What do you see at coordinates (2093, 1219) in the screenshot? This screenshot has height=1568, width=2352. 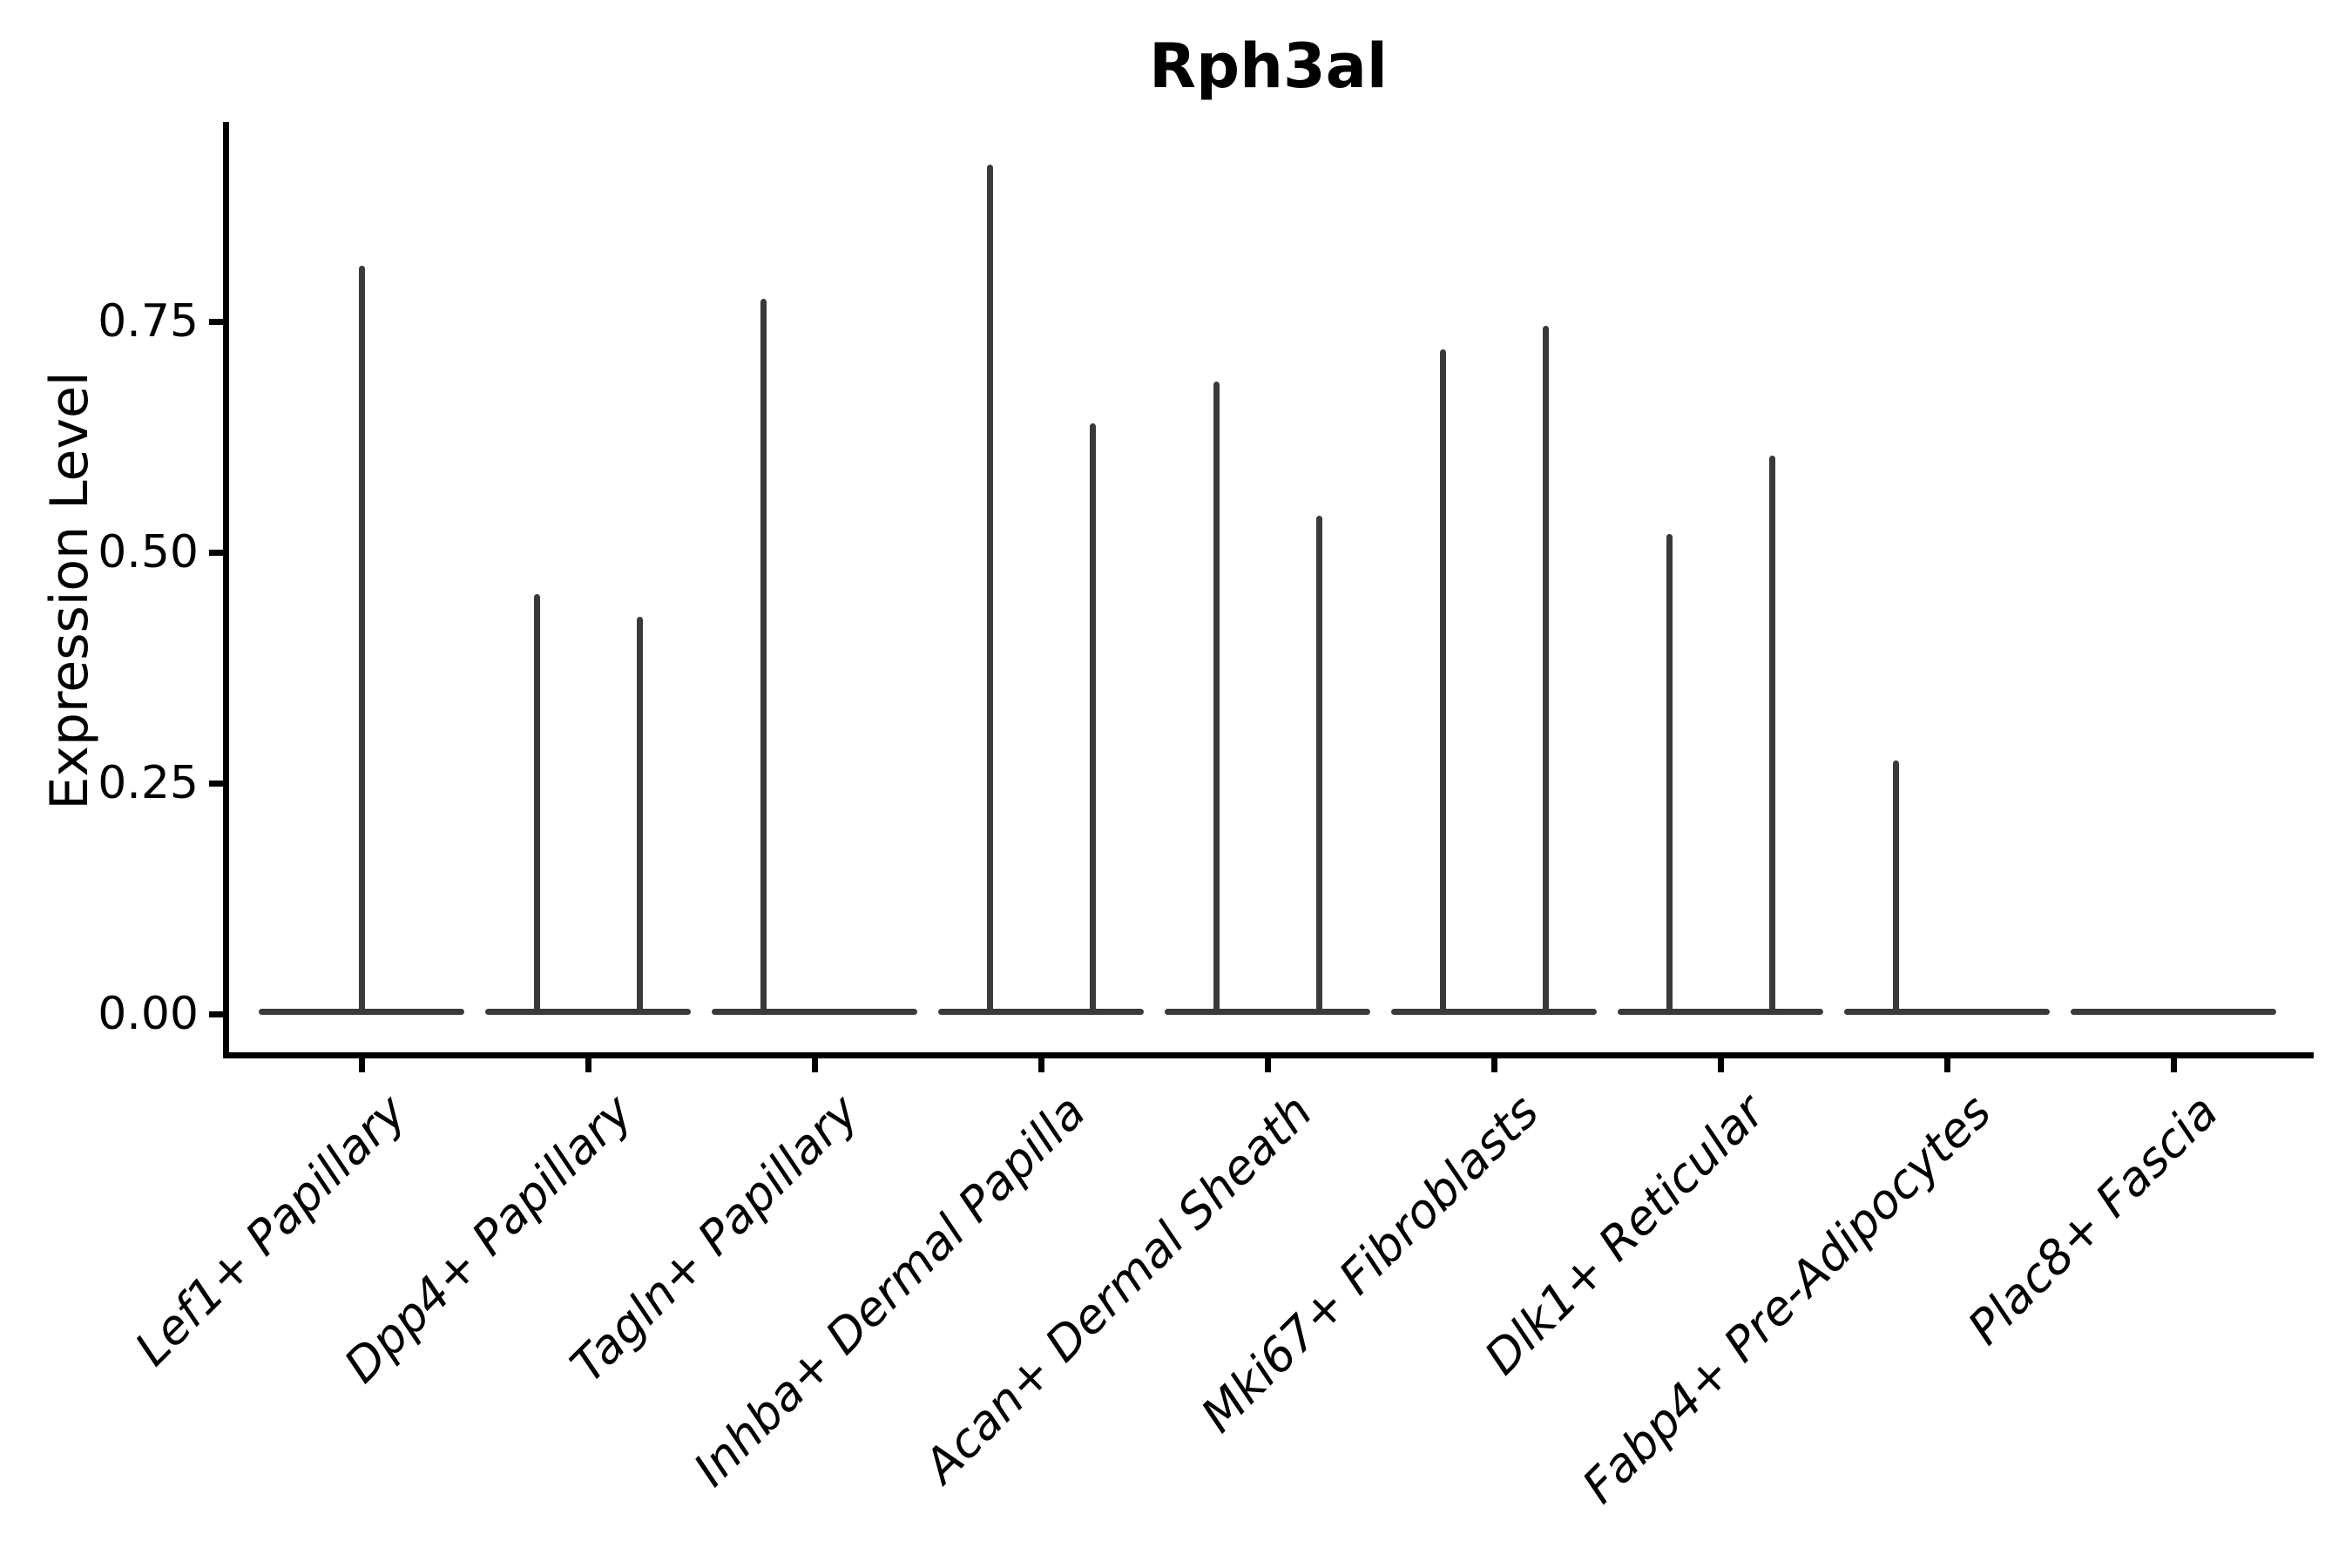 I see `x-tick-label: Plac8+ Fascia` at bounding box center [2093, 1219].